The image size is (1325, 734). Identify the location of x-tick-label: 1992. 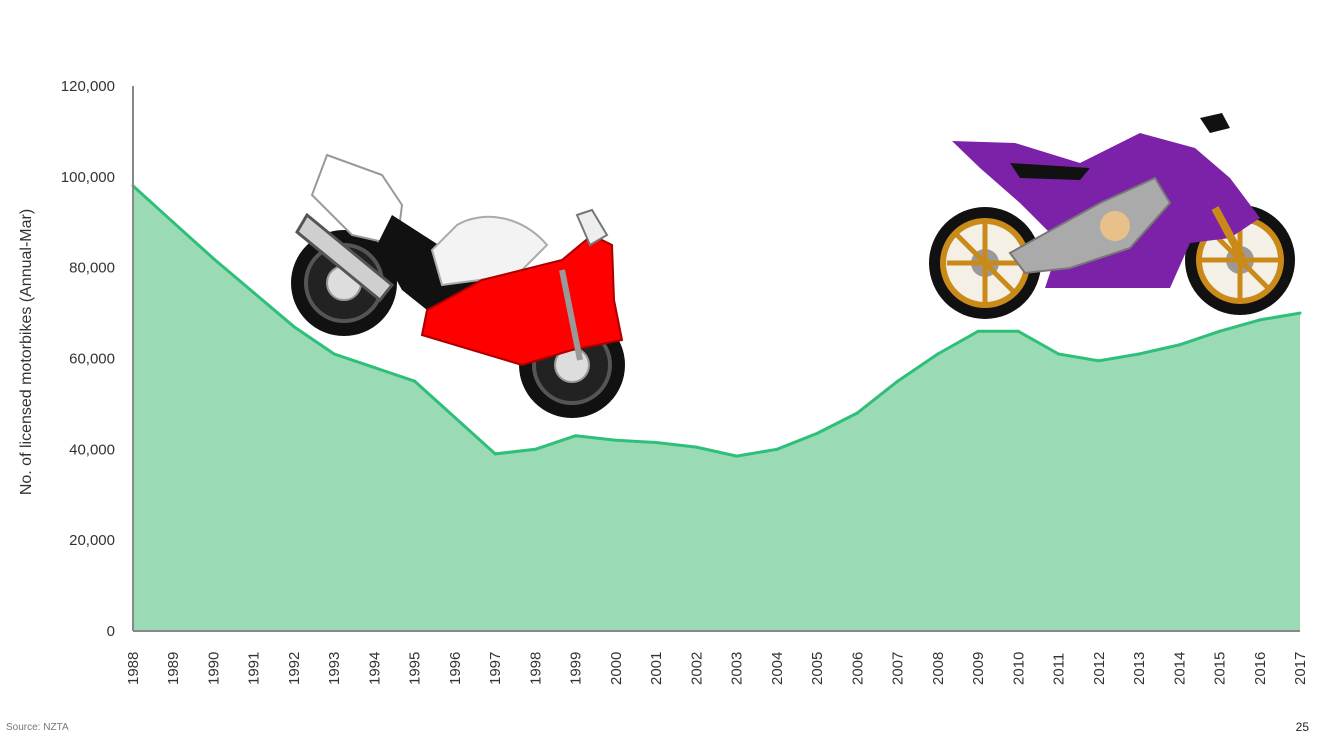
(294, 668).